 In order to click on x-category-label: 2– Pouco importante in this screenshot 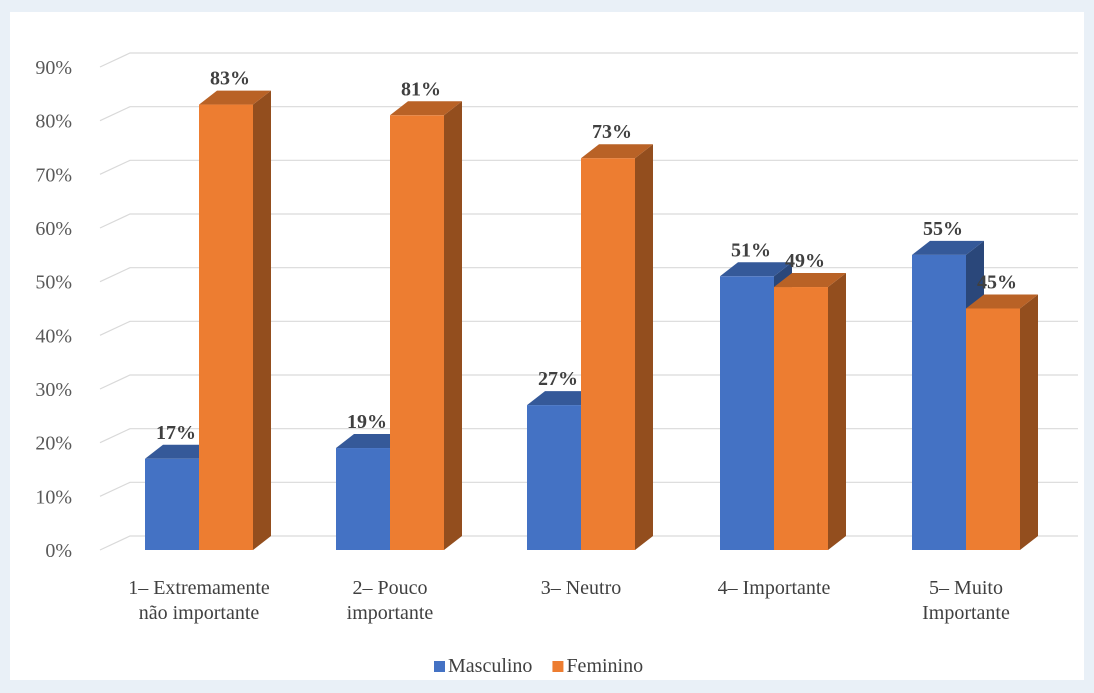, I will do `click(390, 600)`.